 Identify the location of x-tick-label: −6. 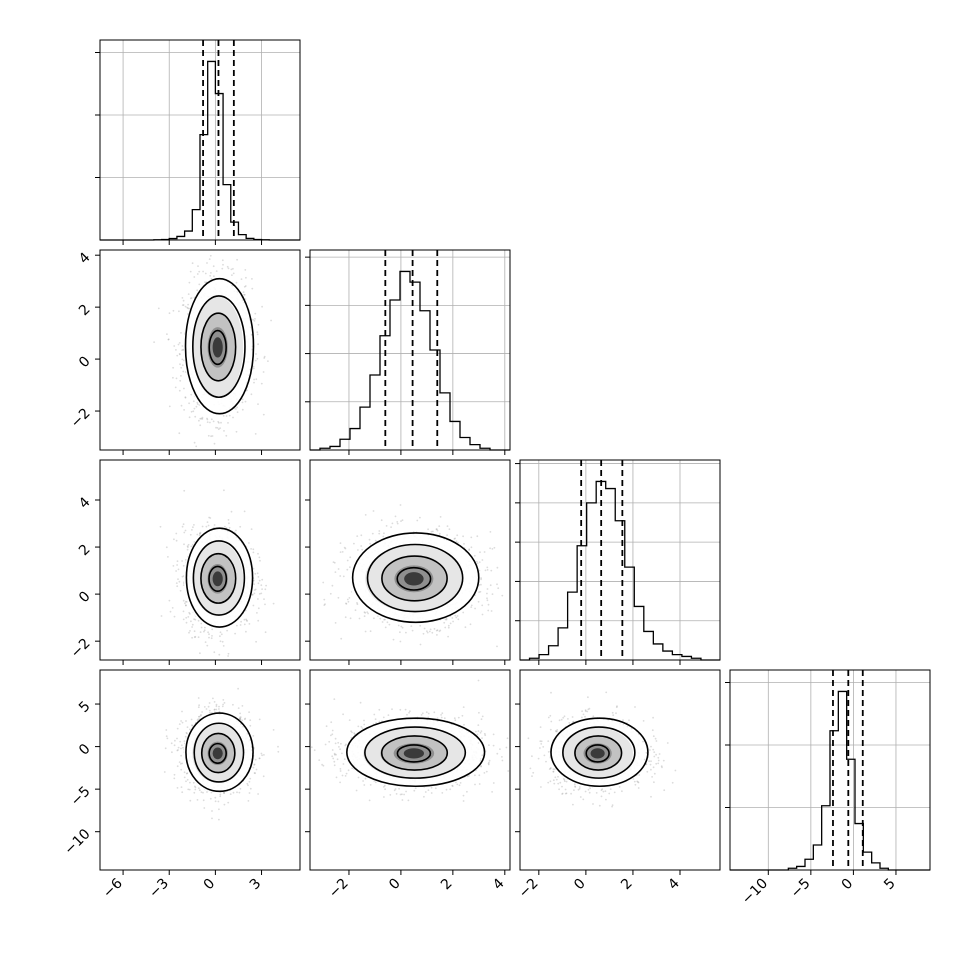
(113, 888).